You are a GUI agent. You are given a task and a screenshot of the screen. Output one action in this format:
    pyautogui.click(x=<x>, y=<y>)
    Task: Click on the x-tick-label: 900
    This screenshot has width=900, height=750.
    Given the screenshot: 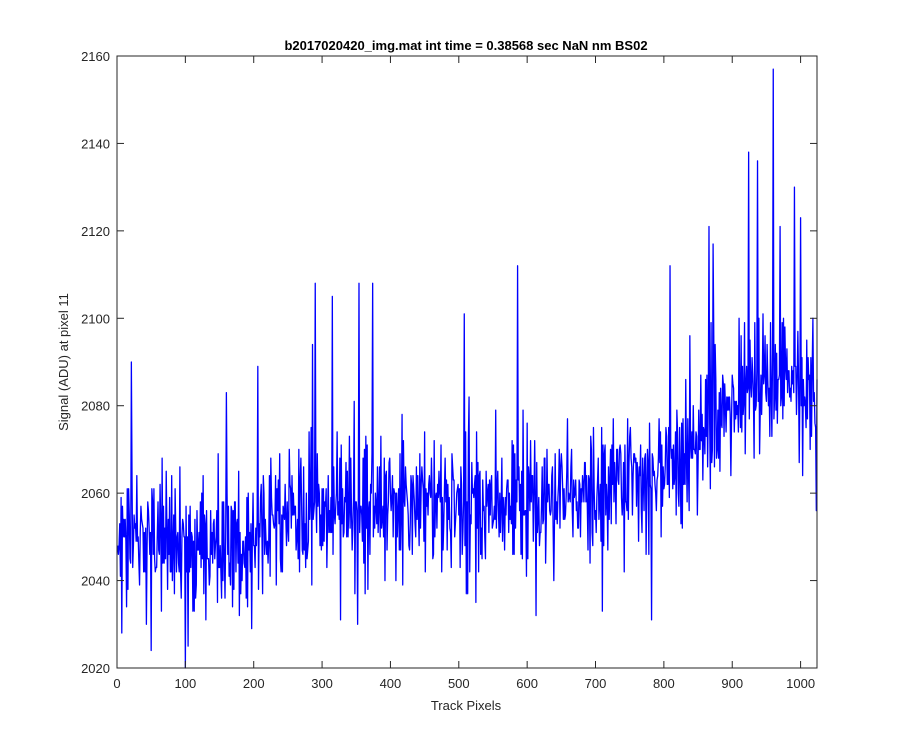 What is the action you would take?
    pyautogui.click(x=732, y=683)
    